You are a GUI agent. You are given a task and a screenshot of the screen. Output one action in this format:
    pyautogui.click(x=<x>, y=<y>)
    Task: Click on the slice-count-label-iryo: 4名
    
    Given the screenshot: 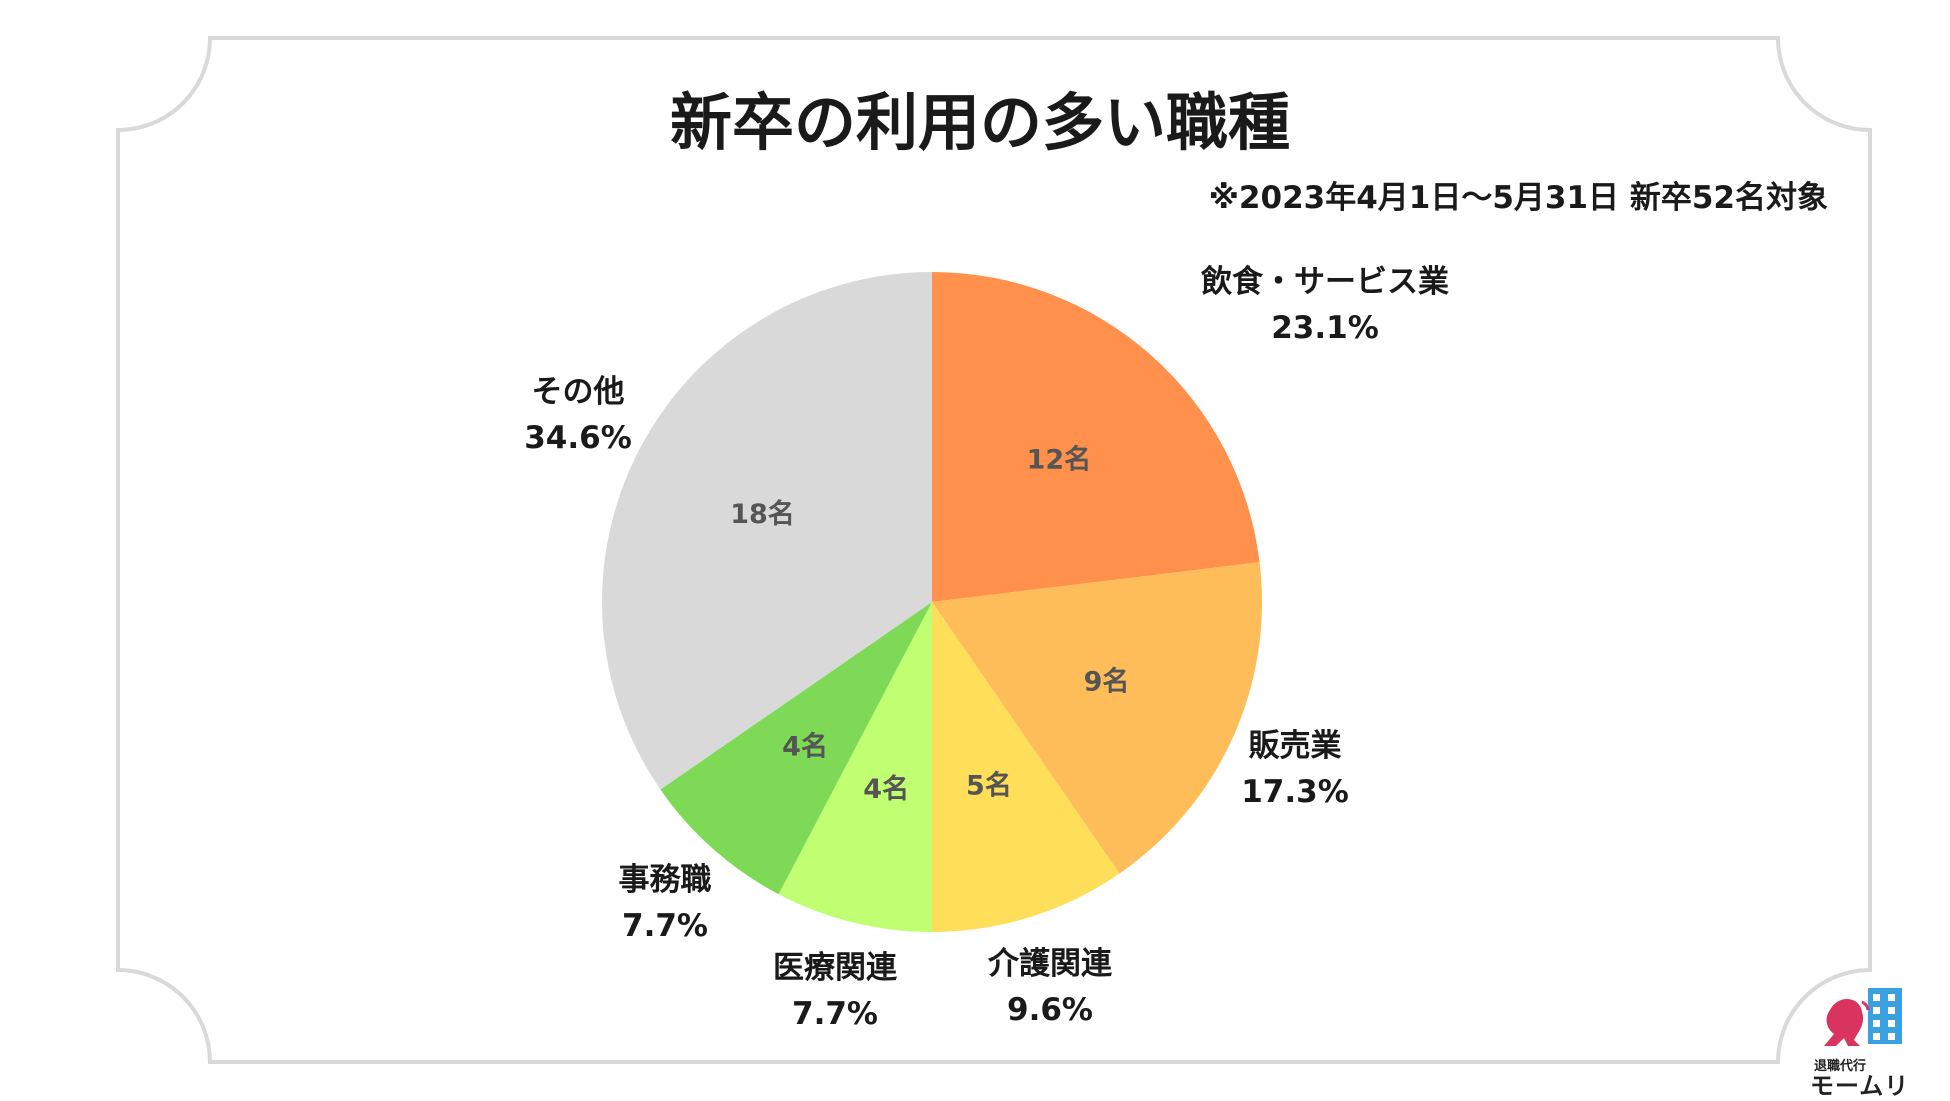 What is the action you would take?
    pyautogui.click(x=886, y=789)
    